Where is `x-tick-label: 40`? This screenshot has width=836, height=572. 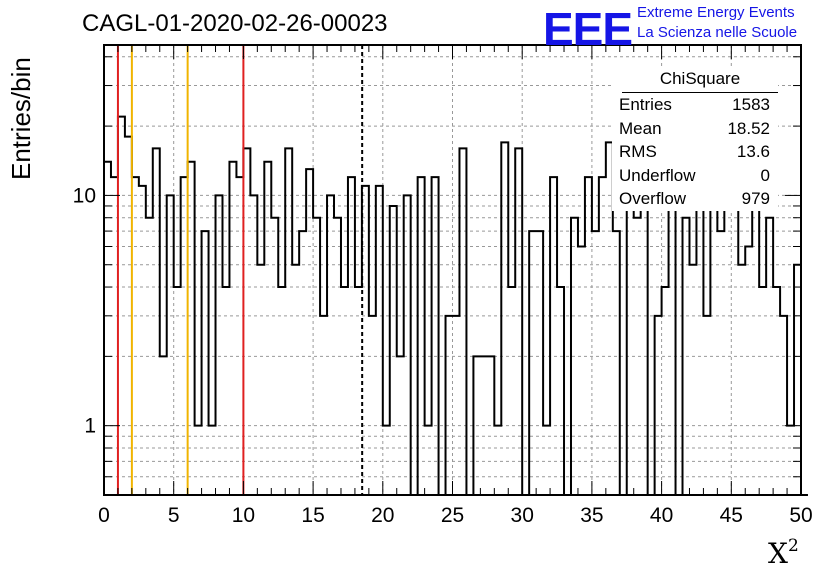 x-tick-label: 40 is located at coordinates (661, 515).